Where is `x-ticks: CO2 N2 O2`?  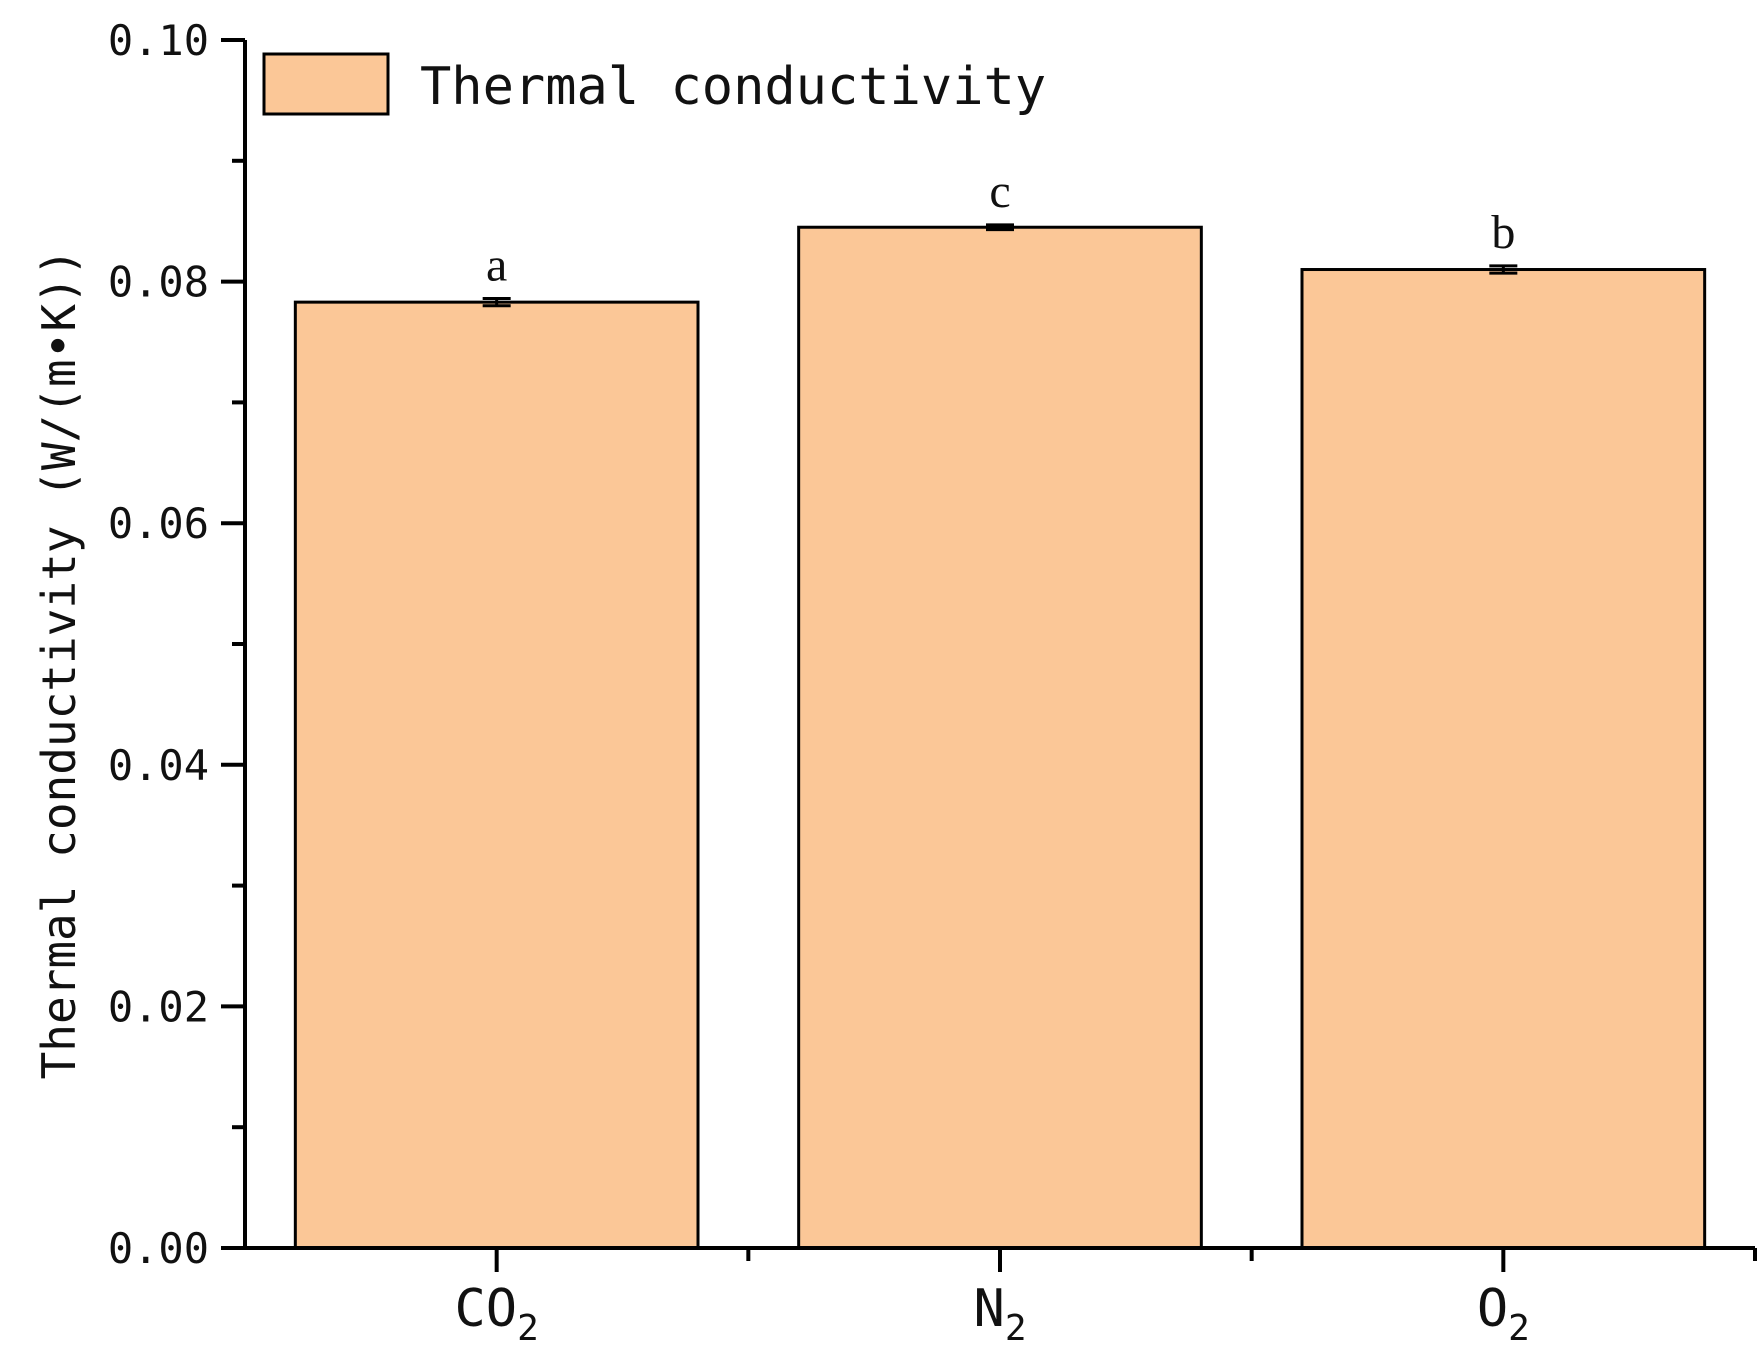 x-ticks: CO2 N2 O2 is located at coordinates (1106, 1298).